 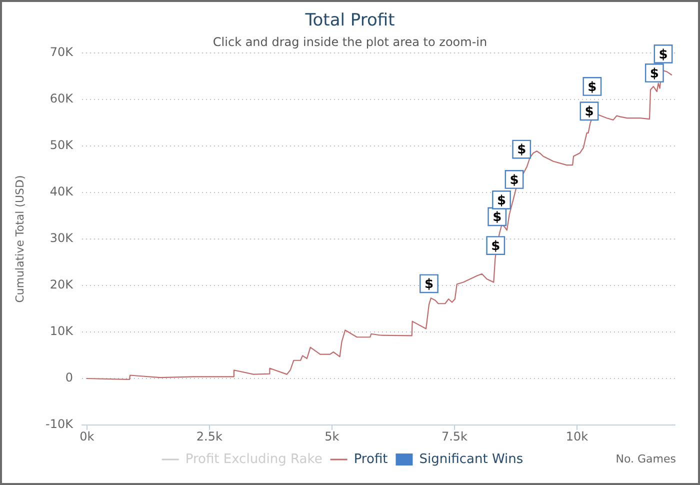 What do you see at coordinates (87, 436) in the screenshot?
I see `x-tick-label: 0k` at bounding box center [87, 436].